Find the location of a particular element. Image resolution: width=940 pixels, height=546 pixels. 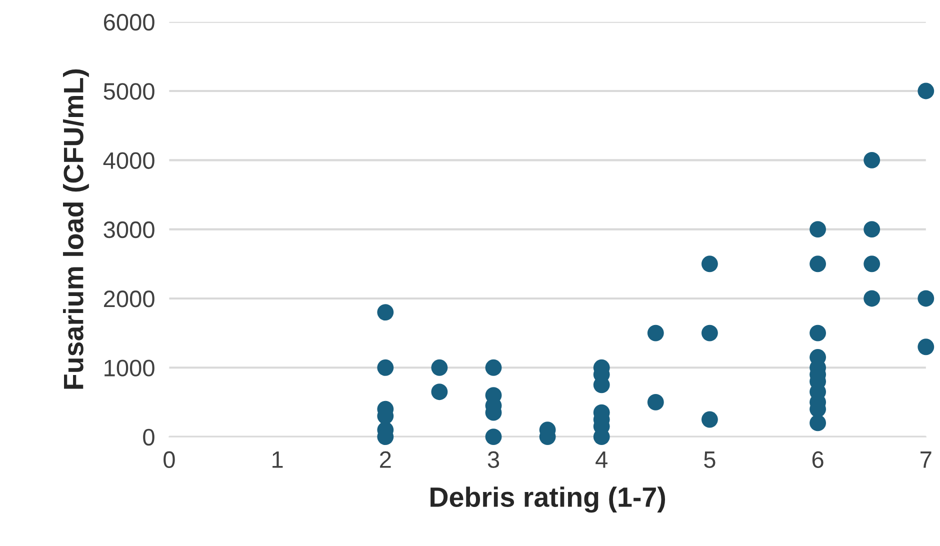

y-tick-label: 4000 is located at coordinates (128, 160).